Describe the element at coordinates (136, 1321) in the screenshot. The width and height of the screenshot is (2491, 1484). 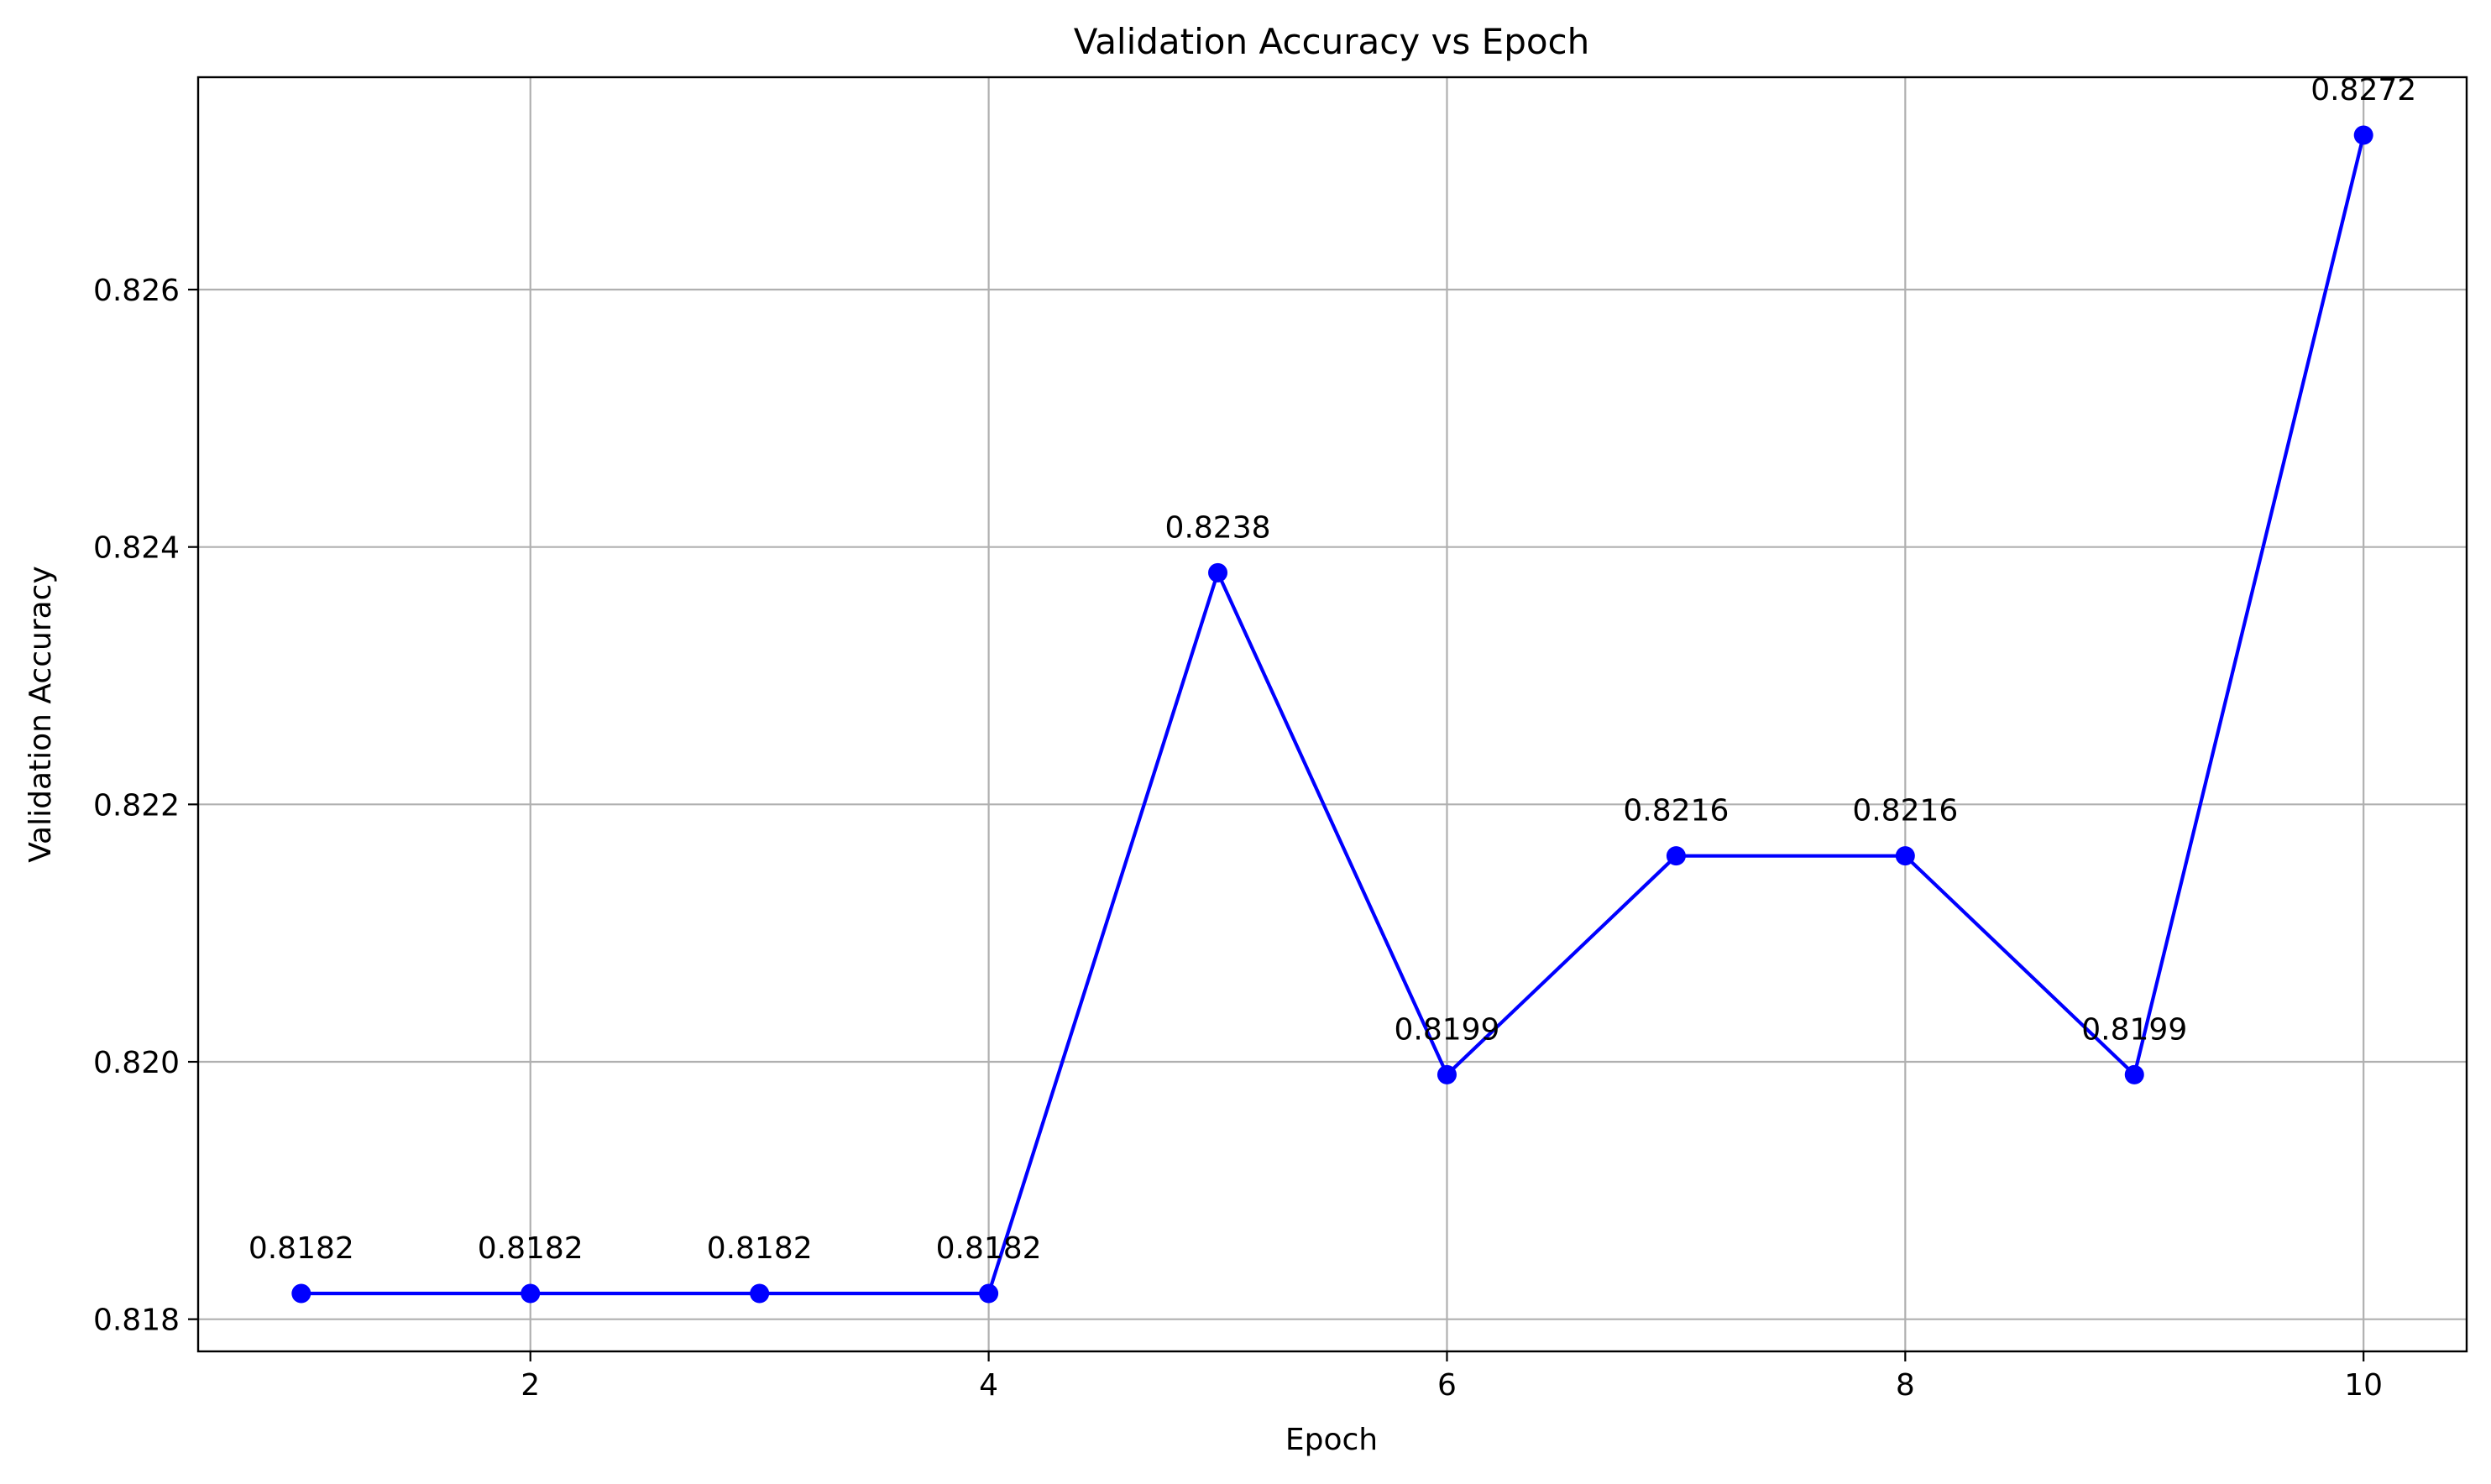
I see `y-tick-label: 0.818` at that location.